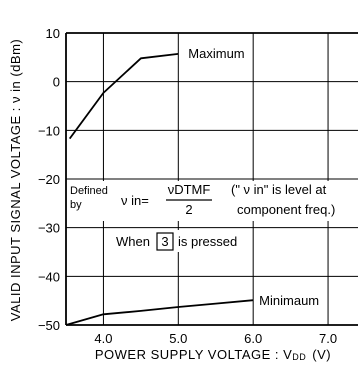 The image size is (360, 376). I want to click on x-axis-title: POWER SUPPLY VOLTAGE : VDD (V), so click(213, 354).